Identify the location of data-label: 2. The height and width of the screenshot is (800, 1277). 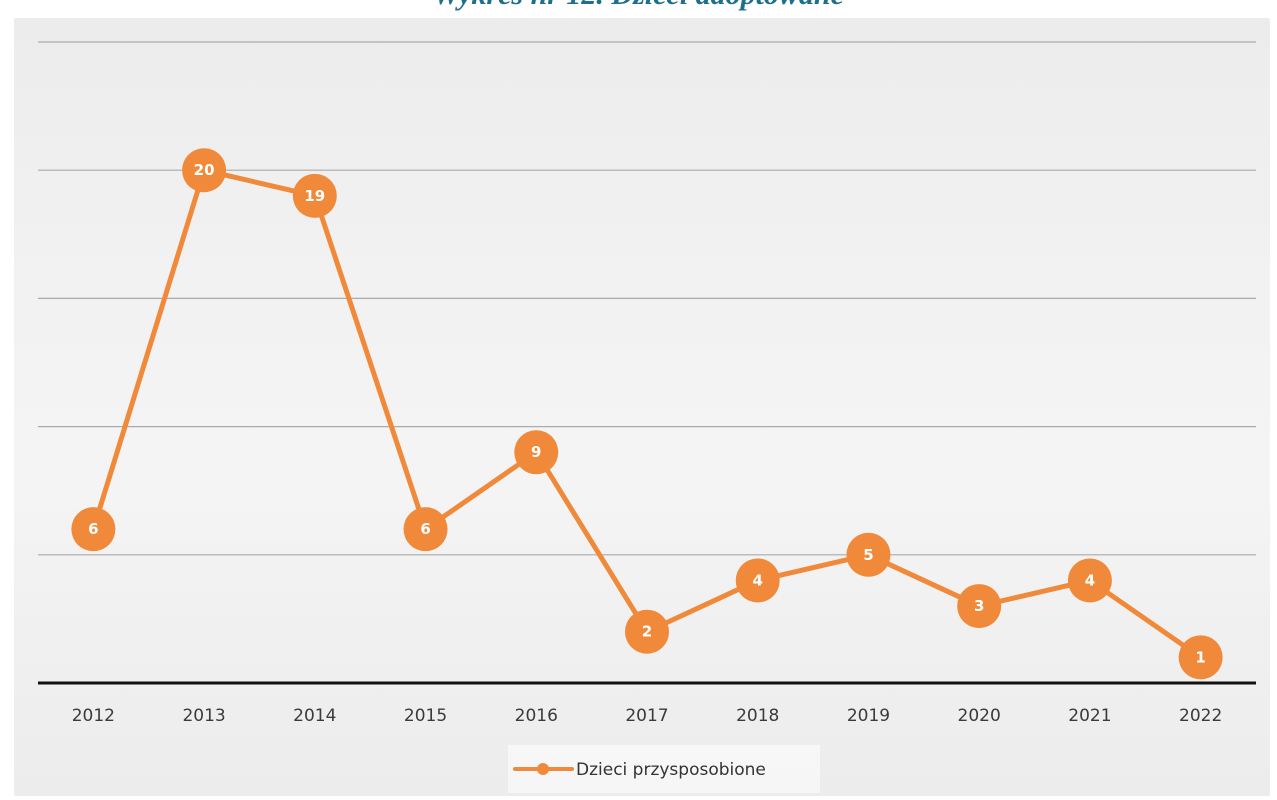
(647, 632).